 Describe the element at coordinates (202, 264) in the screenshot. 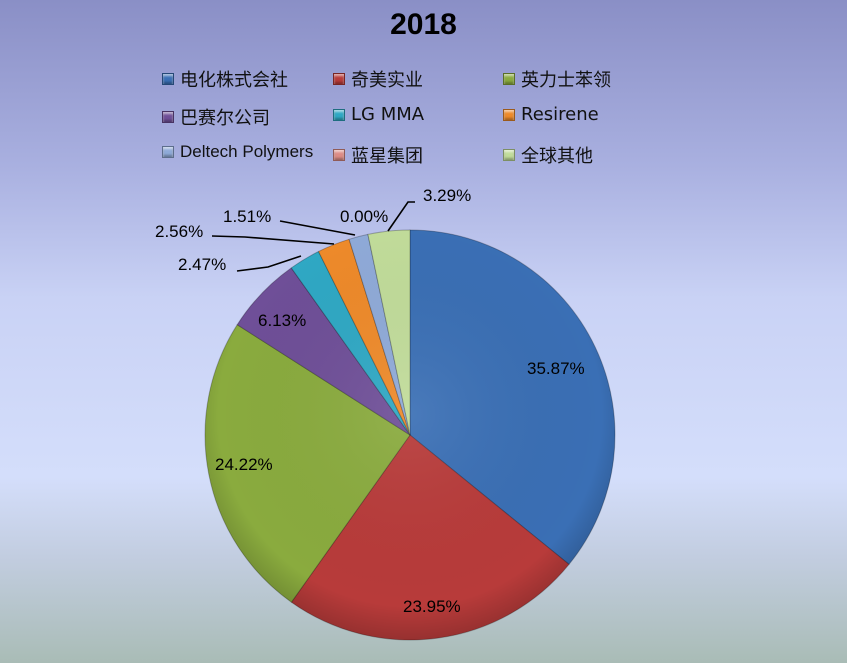

I see `data-label: 2.47%` at that location.